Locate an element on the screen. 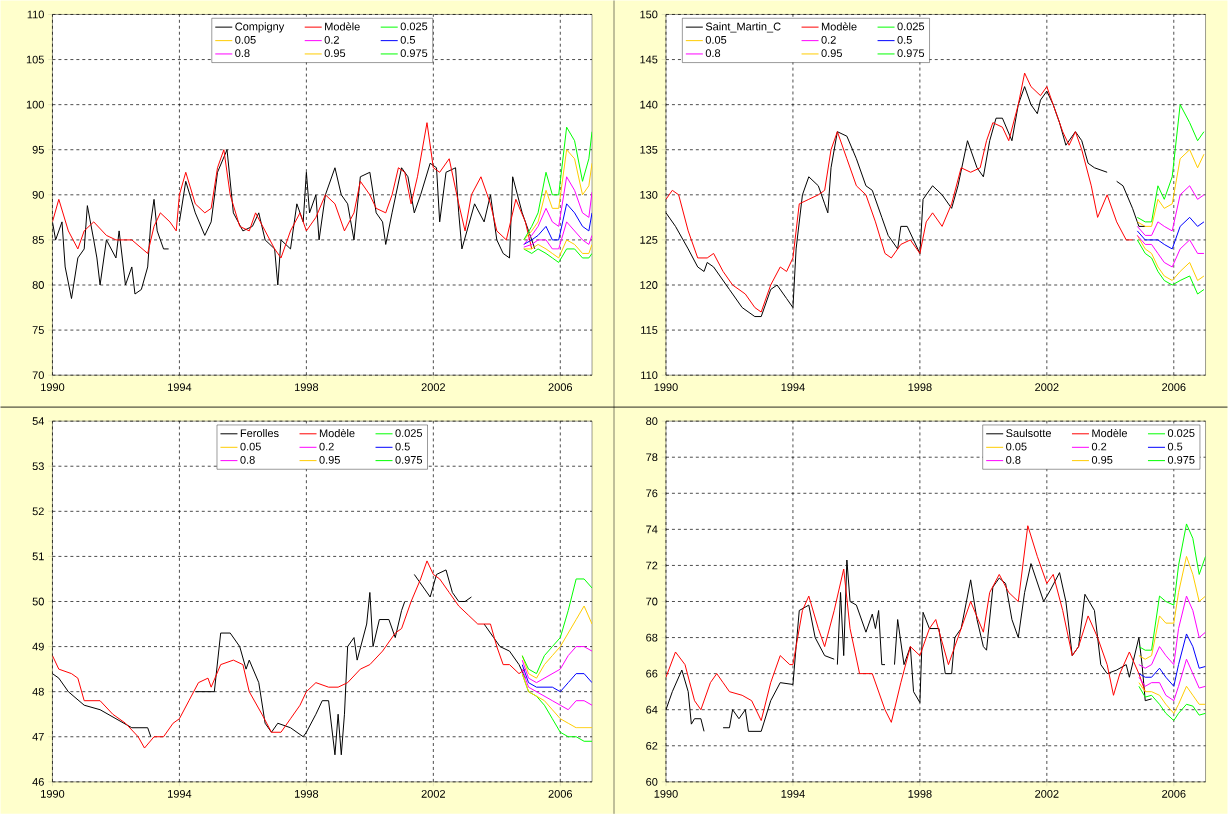  y-tick-label: 64 is located at coordinates (652, 709).